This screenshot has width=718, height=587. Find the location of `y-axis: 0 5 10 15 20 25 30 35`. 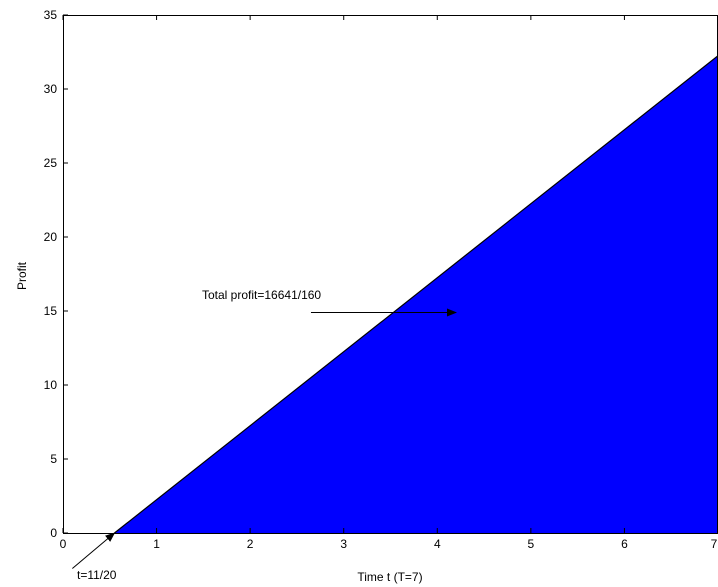

y-axis: 0 5 10 15 20 25 30 35 is located at coordinates (56, 274).